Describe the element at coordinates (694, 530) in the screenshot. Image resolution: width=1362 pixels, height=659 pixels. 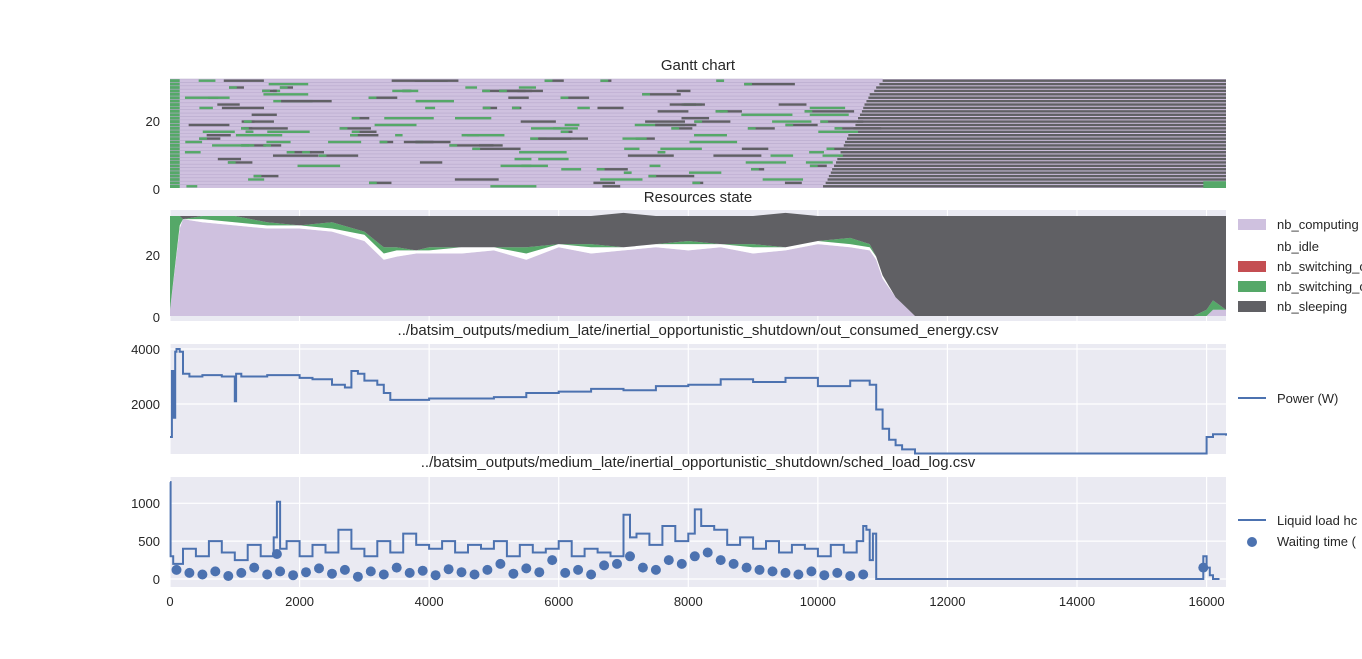
I see `load-series-line` at that location.